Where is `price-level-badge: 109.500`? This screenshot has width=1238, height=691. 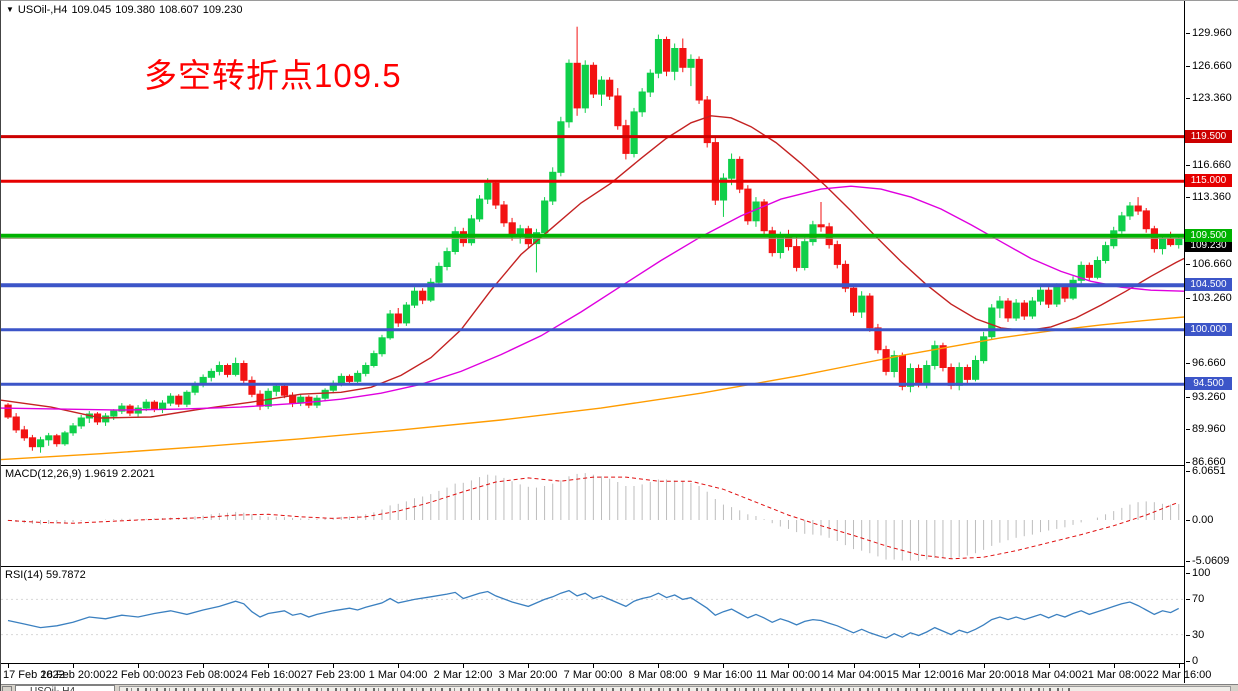
price-level-badge: 109.500 is located at coordinates (1208, 235).